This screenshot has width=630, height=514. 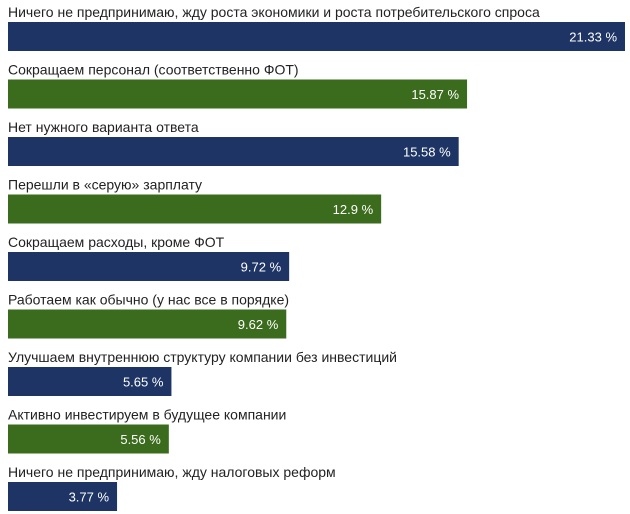 What do you see at coordinates (353, 209) in the screenshot?
I see `value-label: 12.9 %` at bounding box center [353, 209].